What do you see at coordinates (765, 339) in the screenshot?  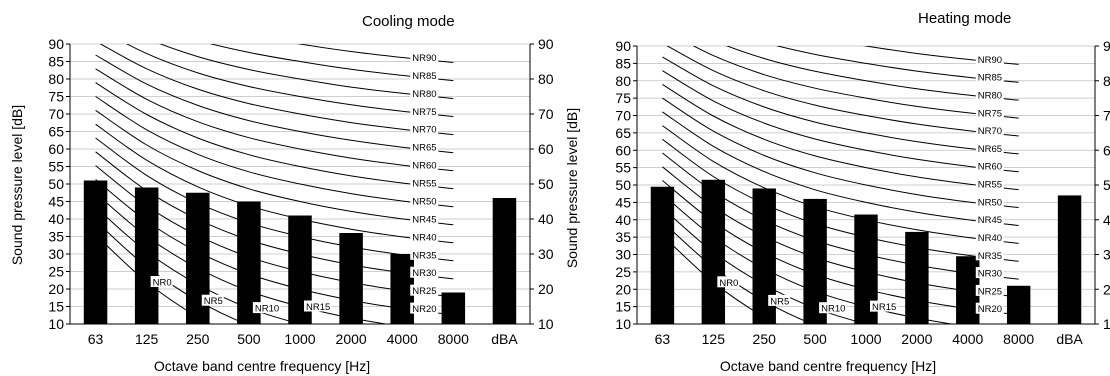 I see `x-tick-label: 250` at bounding box center [765, 339].